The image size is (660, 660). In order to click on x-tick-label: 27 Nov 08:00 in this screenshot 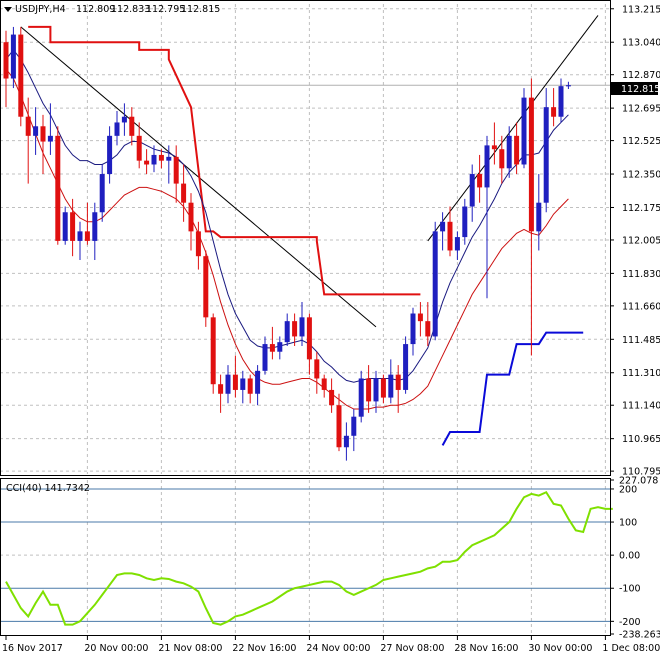, I will do `click(412, 648)`.